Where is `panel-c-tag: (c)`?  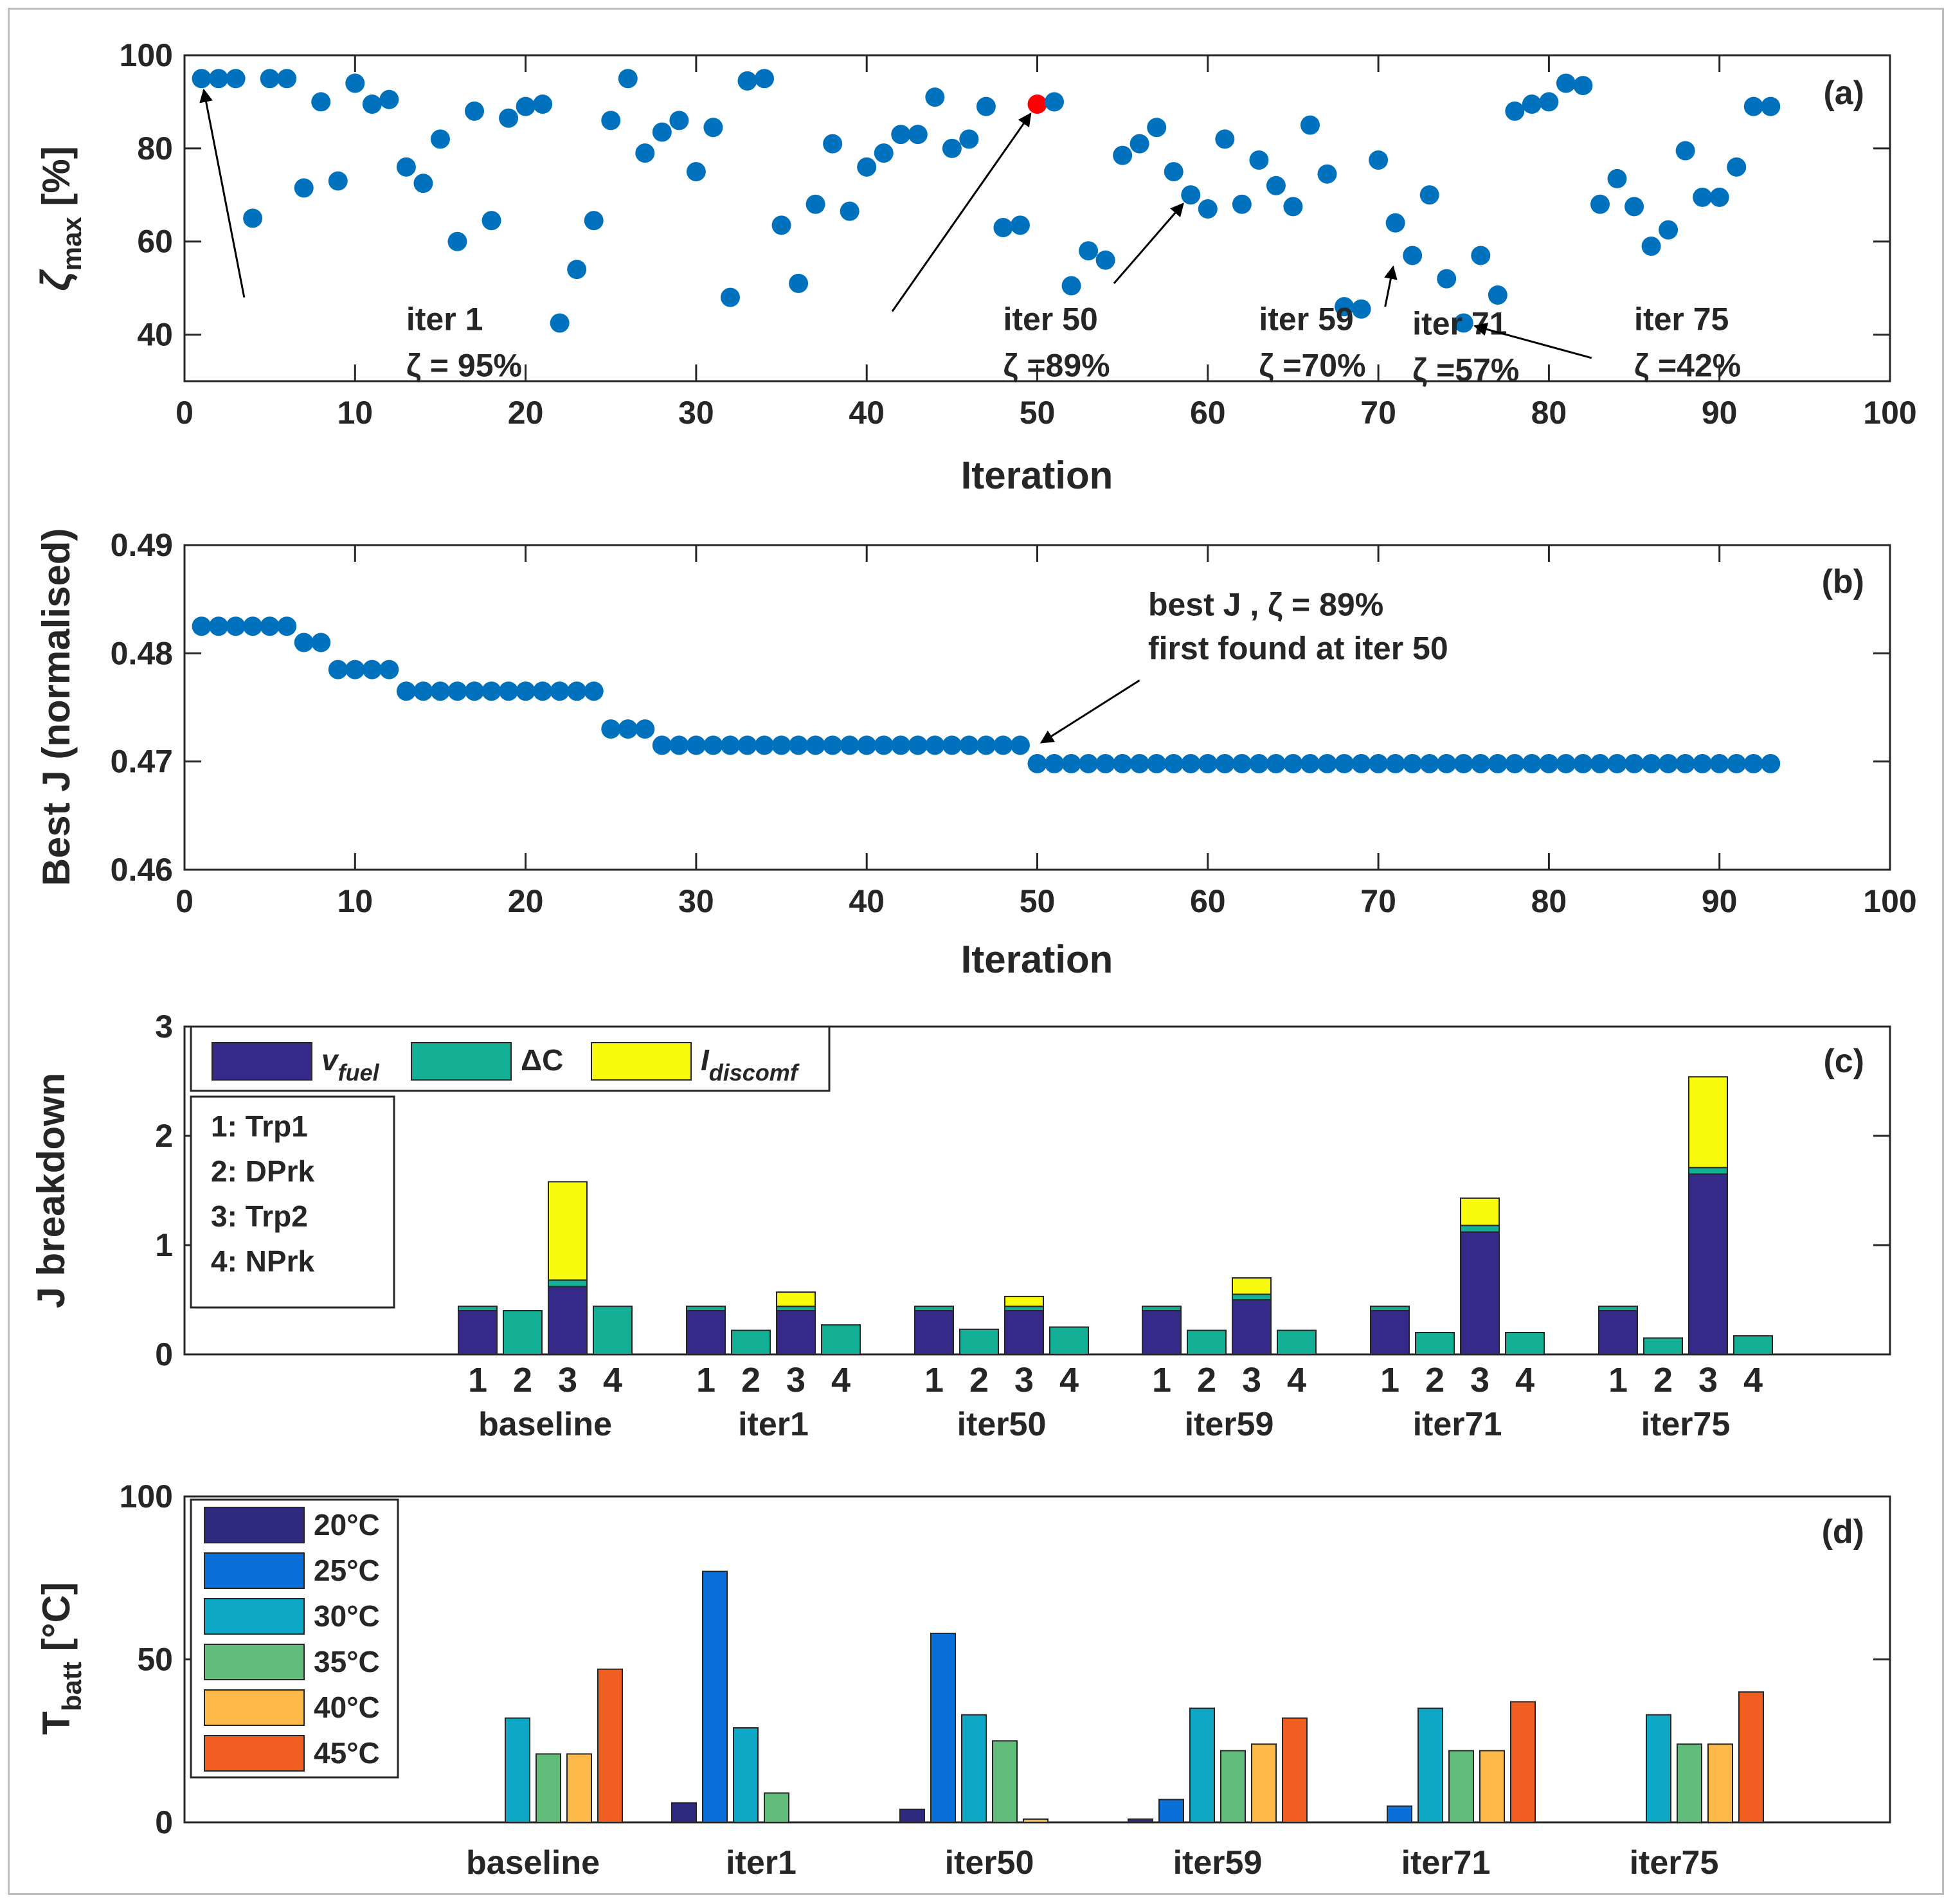 panel-c-tag: (c) is located at coordinates (1843, 1061).